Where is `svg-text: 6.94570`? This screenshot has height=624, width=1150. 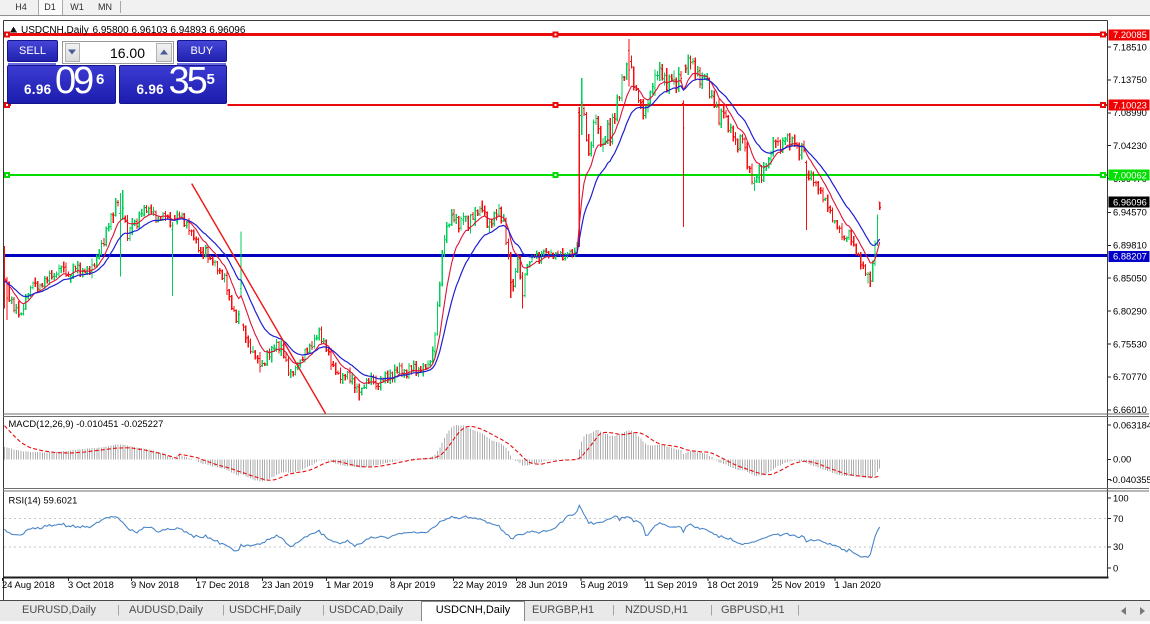
svg-text: 6.94570 is located at coordinates (1130, 212).